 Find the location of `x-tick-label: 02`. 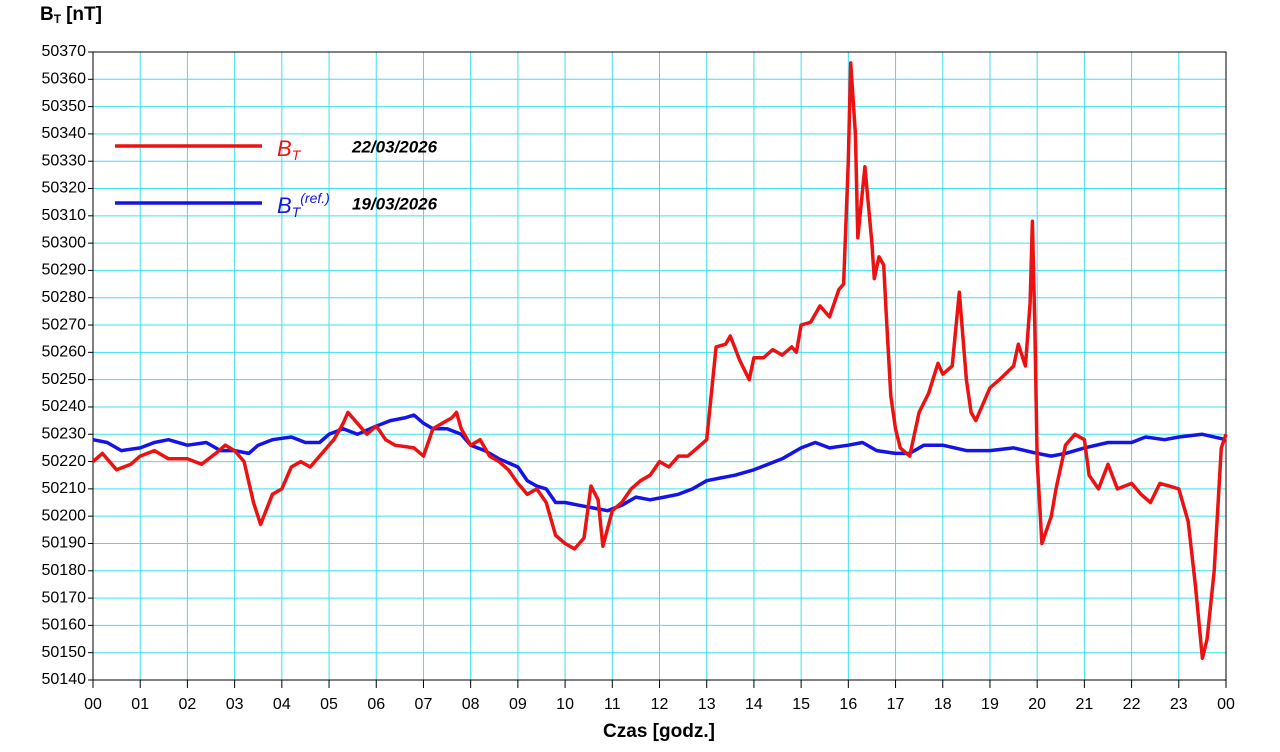

x-tick-label: 02 is located at coordinates (188, 704).